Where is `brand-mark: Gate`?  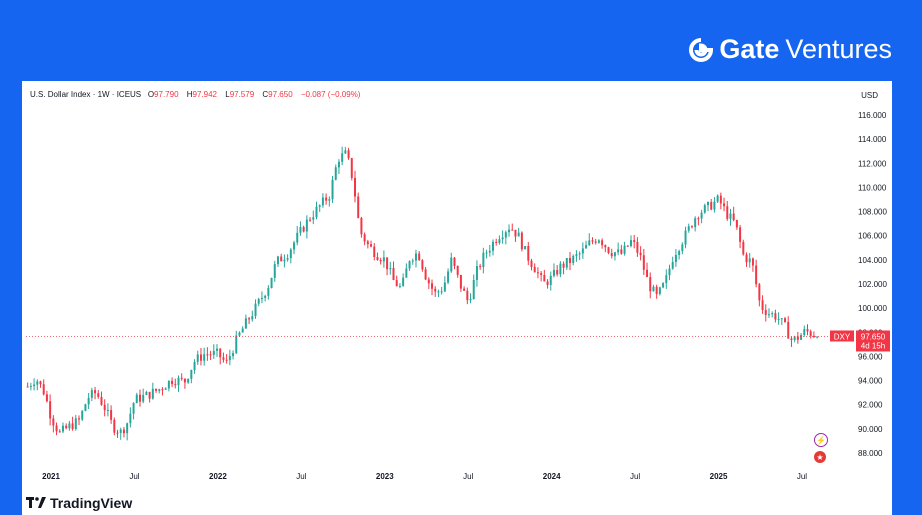
brand-mark: Gate is located at coordinates (749, 49).